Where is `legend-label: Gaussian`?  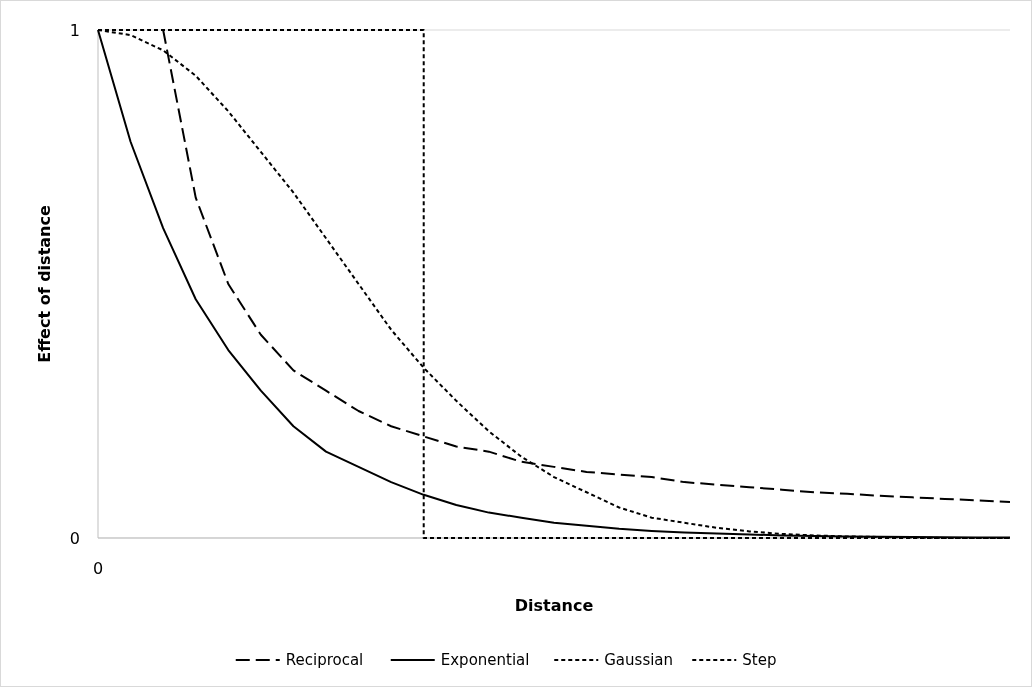 legend-label: Gaussian is located at coordinates (639, 660).